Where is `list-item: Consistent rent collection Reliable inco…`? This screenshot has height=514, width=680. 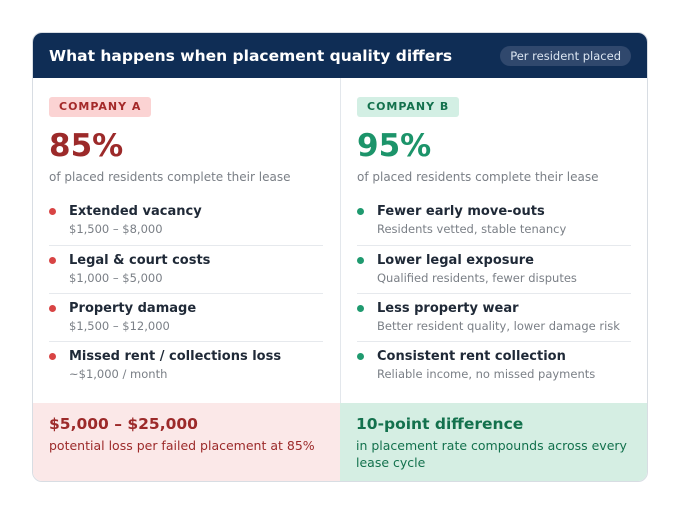 list-item: Consistent rent collection Reliable inco… is located at coordinates (494, 365).